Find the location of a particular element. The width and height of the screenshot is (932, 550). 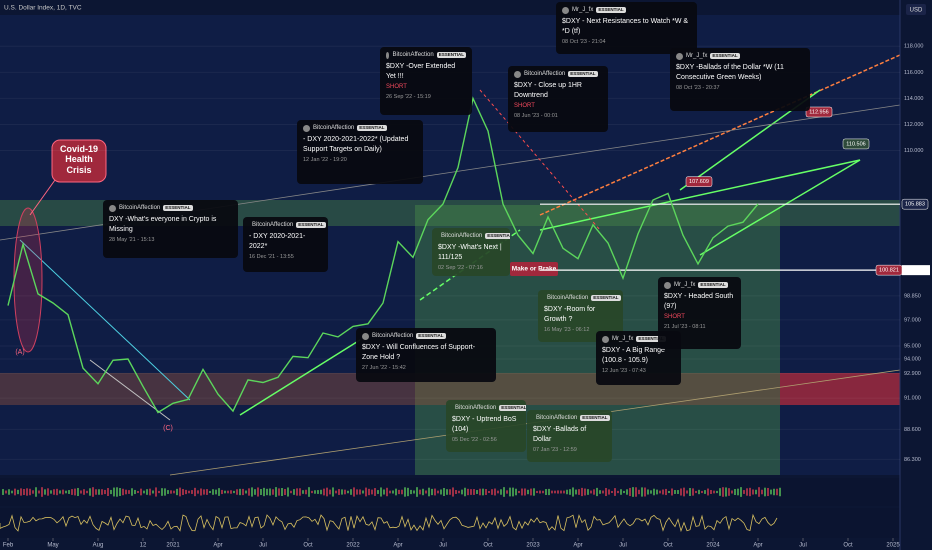

callout-text-box: Covid-19 Health Crisis is located at coordinates (79, 159).